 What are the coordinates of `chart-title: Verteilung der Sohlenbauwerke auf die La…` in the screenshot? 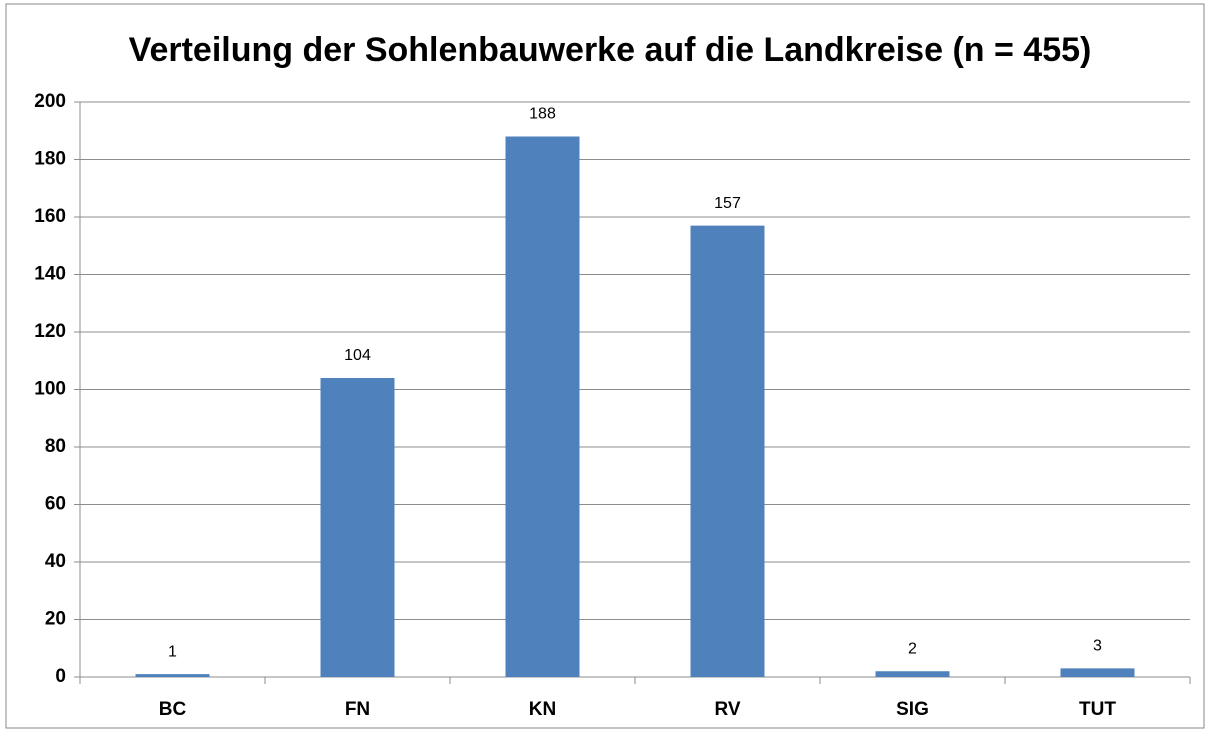 It's located at (610, 50).